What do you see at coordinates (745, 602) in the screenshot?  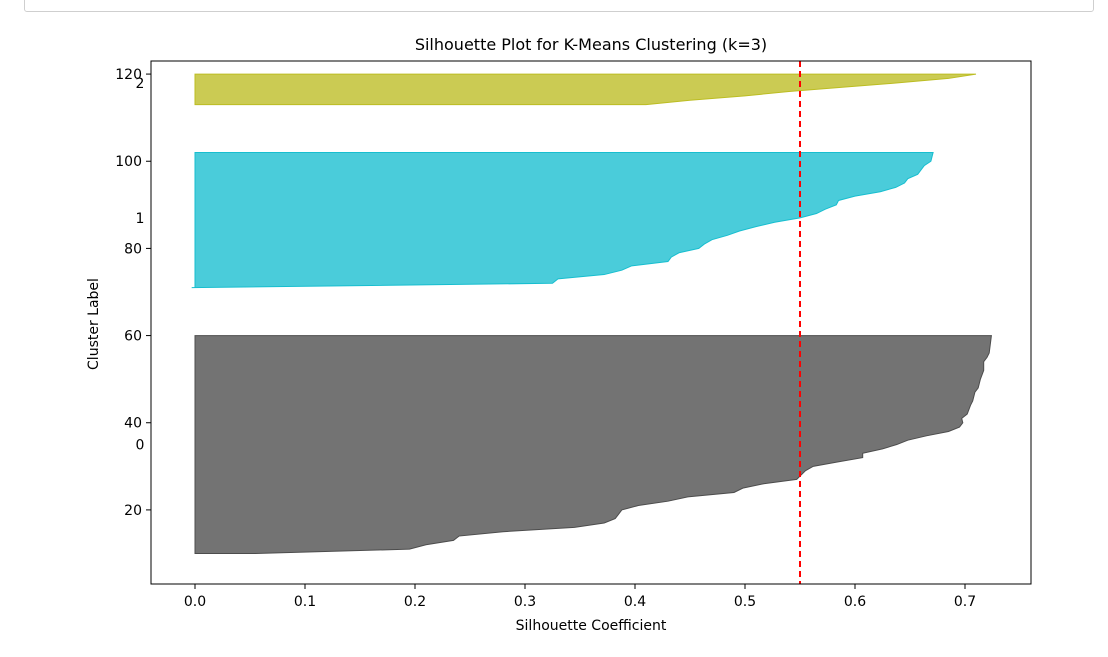 I see `x-tick-label: 0.5` at bounding box center [745, 602].